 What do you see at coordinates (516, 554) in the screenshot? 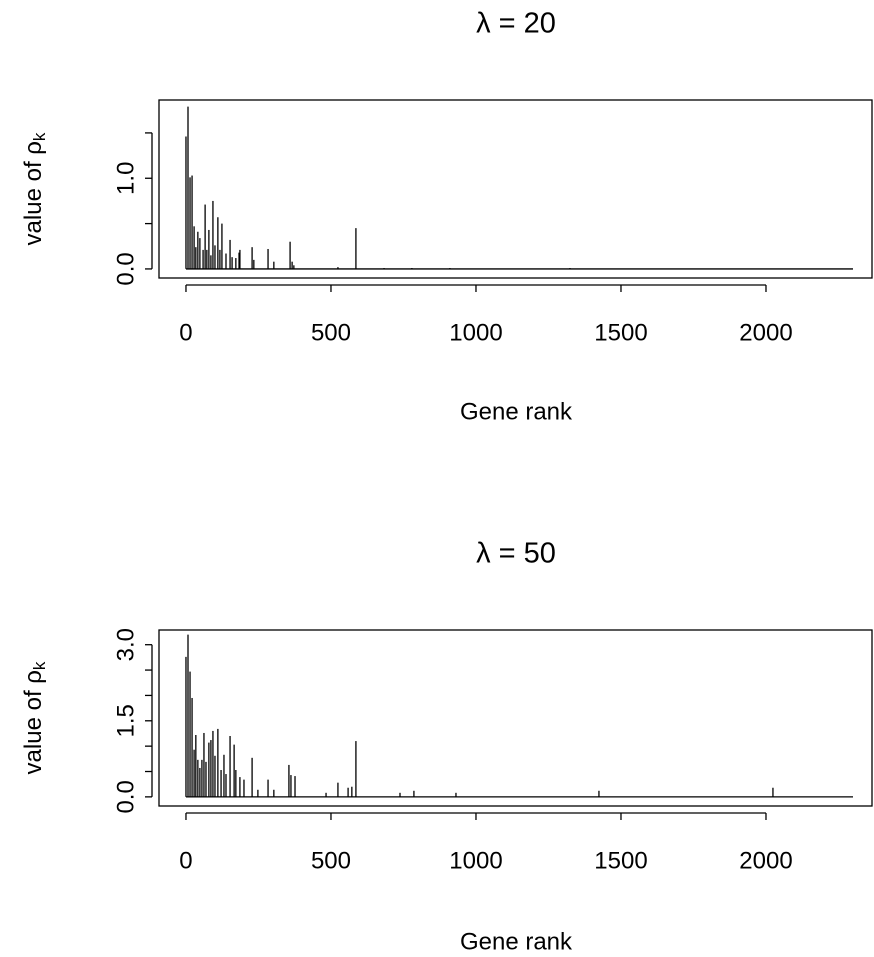
I see `chart-title: λ = 50` at bounding box center [516, 554].